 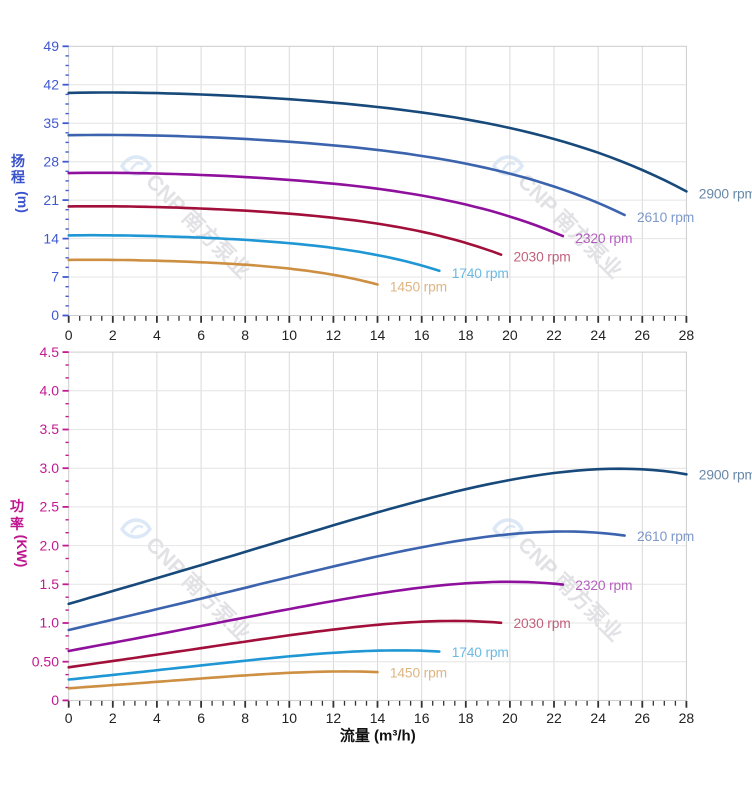 What do you see at coordinates (23, 202) in the screenshot?
I see `svg-text: (m)` at bounding box center [23, 202].